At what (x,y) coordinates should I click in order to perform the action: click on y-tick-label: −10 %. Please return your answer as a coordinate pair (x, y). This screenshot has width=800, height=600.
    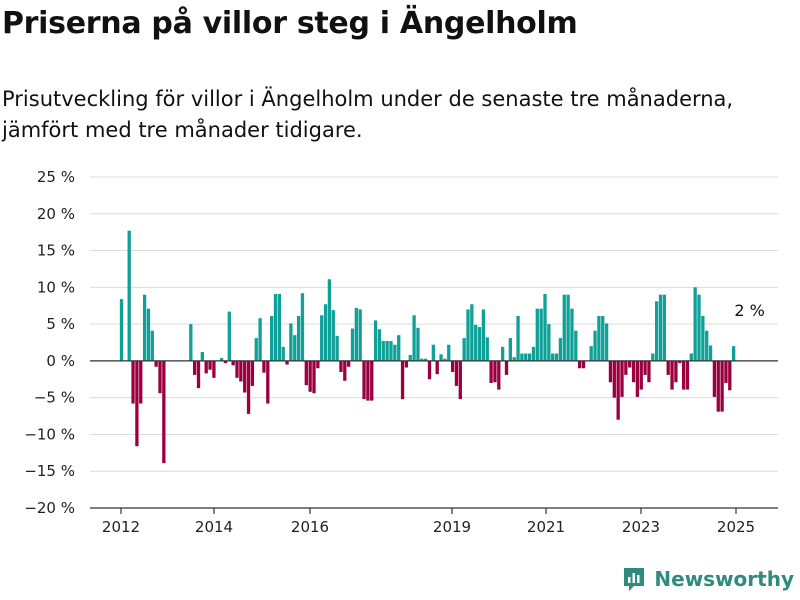
    Looking at the image, I should click on (49, 434).